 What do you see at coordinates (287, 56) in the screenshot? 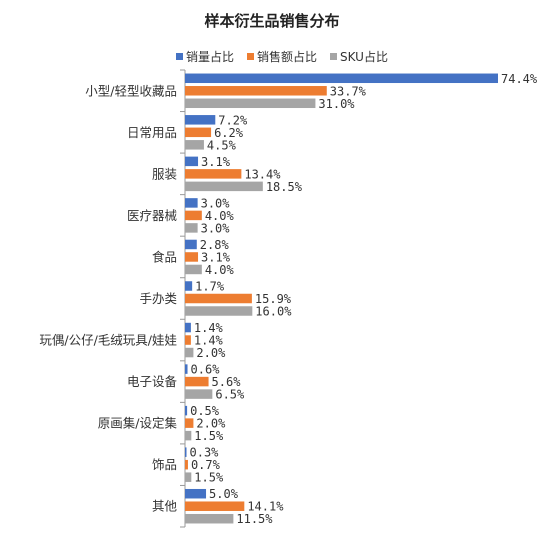
I see `legend-label: 销售额占比` at bounding box center [287, 56].